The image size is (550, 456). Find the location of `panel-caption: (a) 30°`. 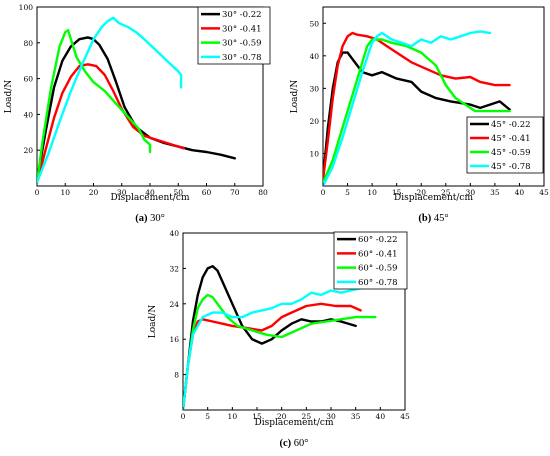

panel-caption: (a) 30° is located at coordinates (150, 218).